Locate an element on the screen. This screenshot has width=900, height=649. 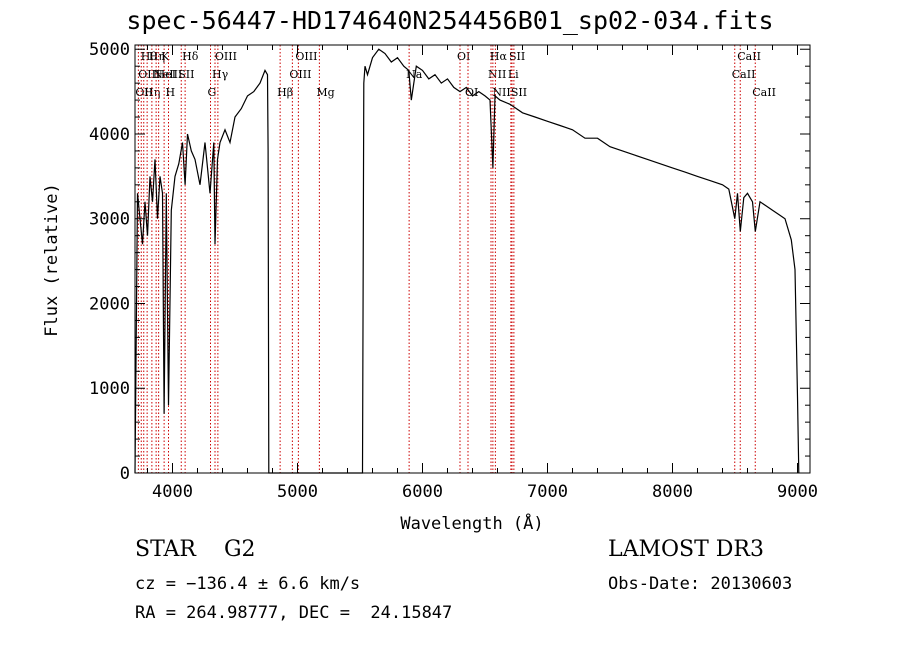
coordinates: RA = 264.98777, DEC = 24.15847 is located at coordinates (294, 613).